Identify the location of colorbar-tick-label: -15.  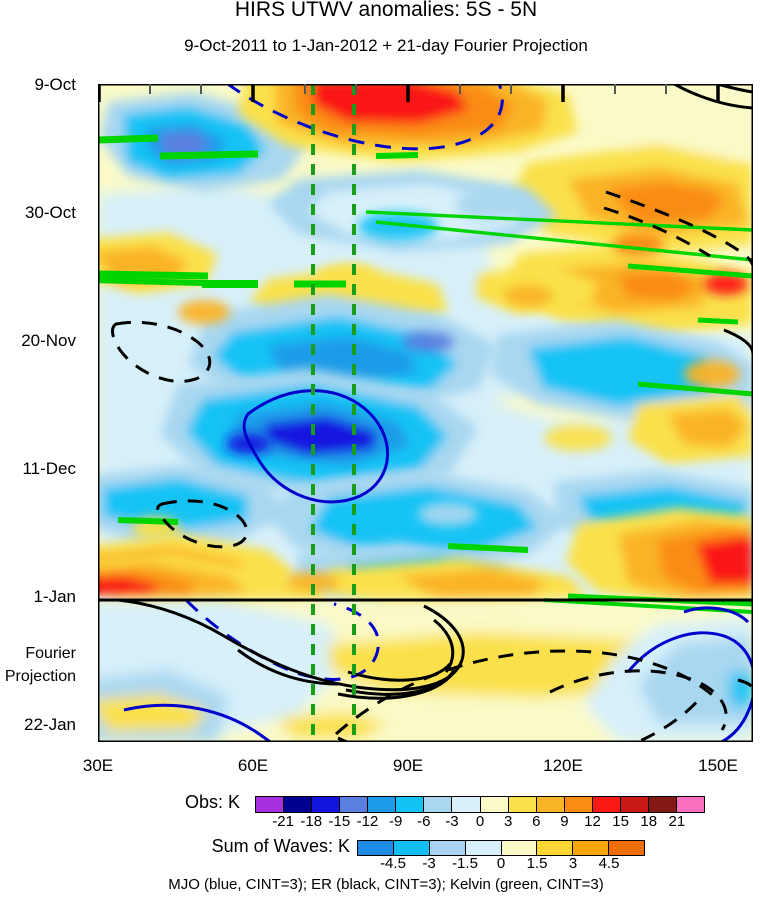
(339, 821).